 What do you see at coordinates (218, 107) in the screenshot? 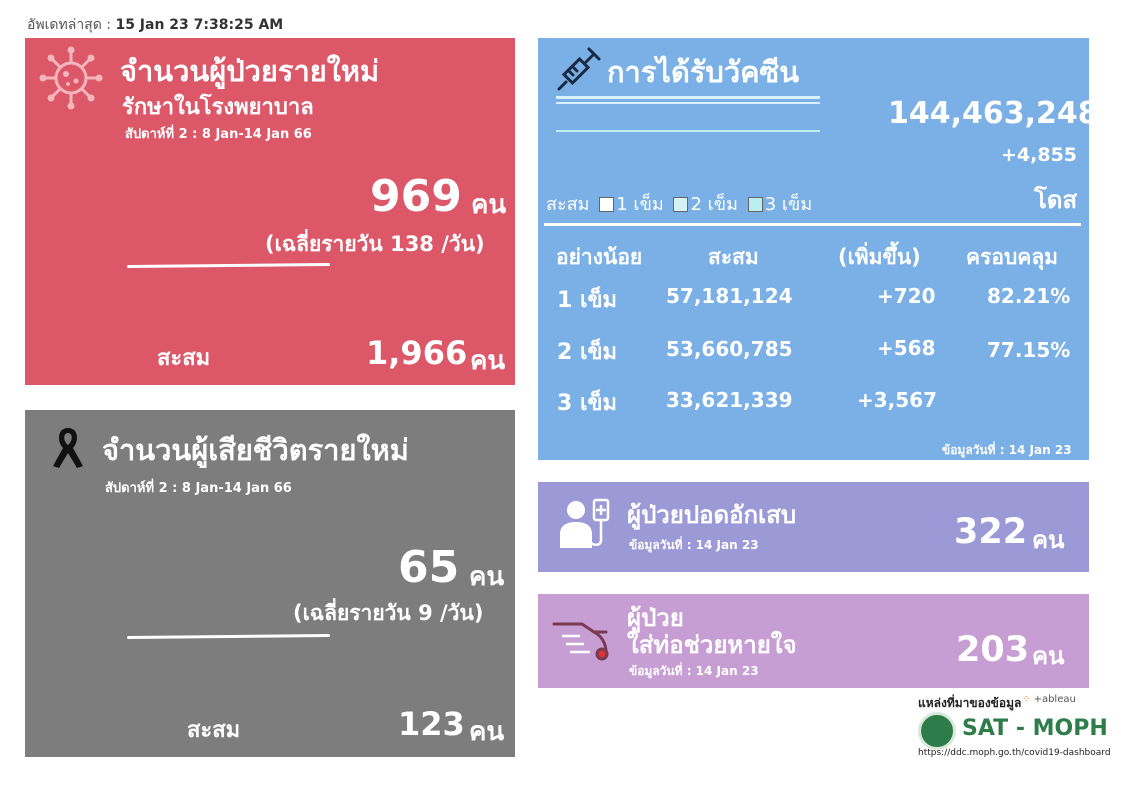
I see `new-cases-subtitle: รักษาในโรงพยาบาล` at bounding box center [218, 107].